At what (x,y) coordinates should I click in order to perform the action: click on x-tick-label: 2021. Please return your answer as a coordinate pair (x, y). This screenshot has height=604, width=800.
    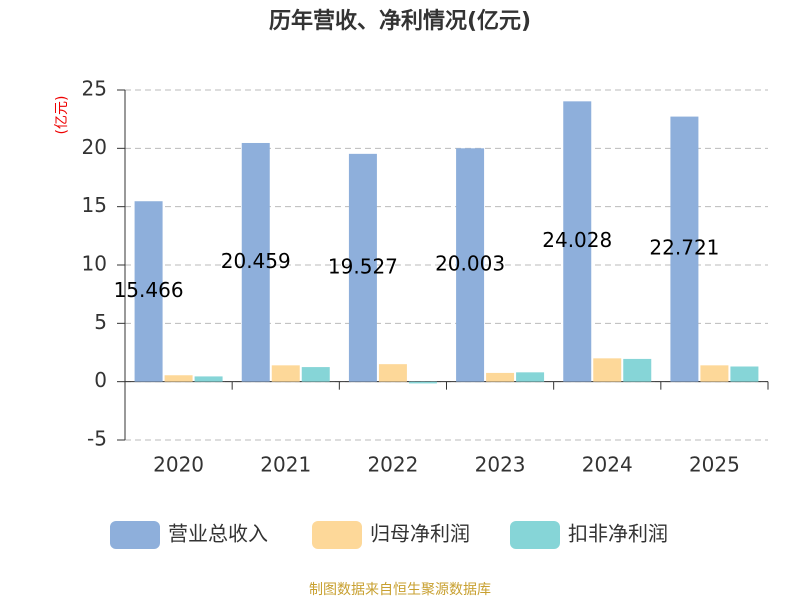
    Looking at the image, I should click on (285, 465).